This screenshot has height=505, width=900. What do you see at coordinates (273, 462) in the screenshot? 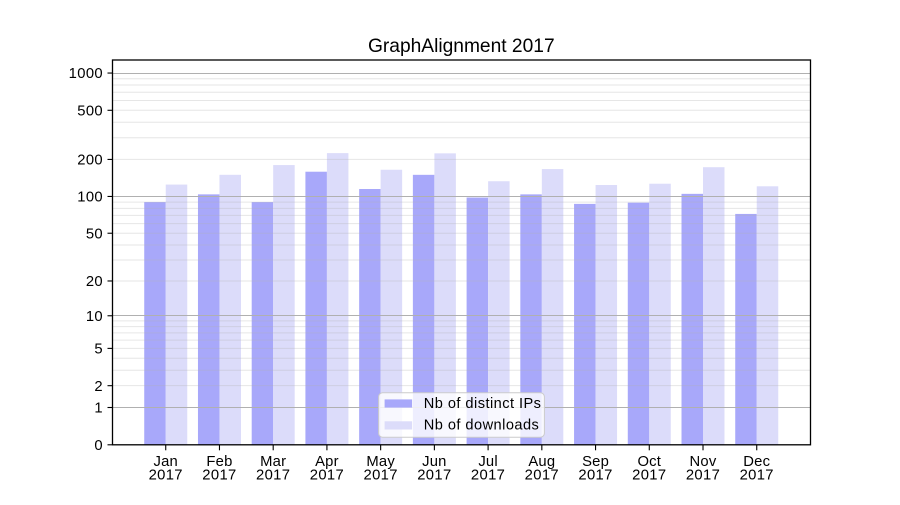
I see `svg-text: Mar` at bounding box center [273, 462].